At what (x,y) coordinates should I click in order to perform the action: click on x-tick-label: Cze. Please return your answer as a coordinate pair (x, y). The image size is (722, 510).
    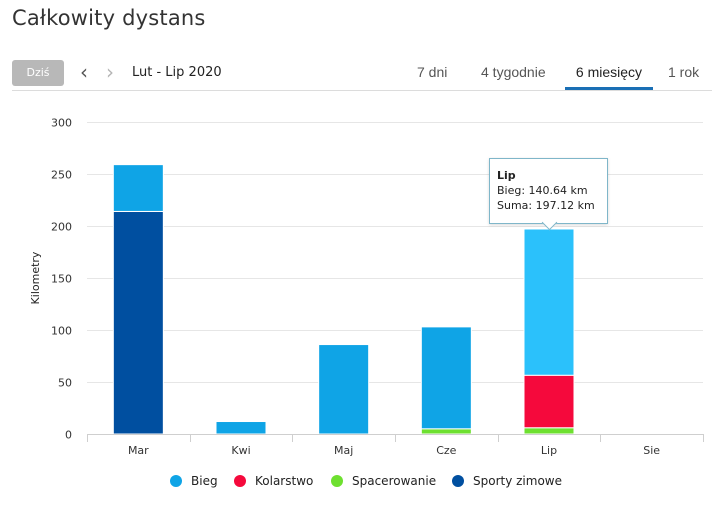
    Looking at the image, I should click on (446, 450).